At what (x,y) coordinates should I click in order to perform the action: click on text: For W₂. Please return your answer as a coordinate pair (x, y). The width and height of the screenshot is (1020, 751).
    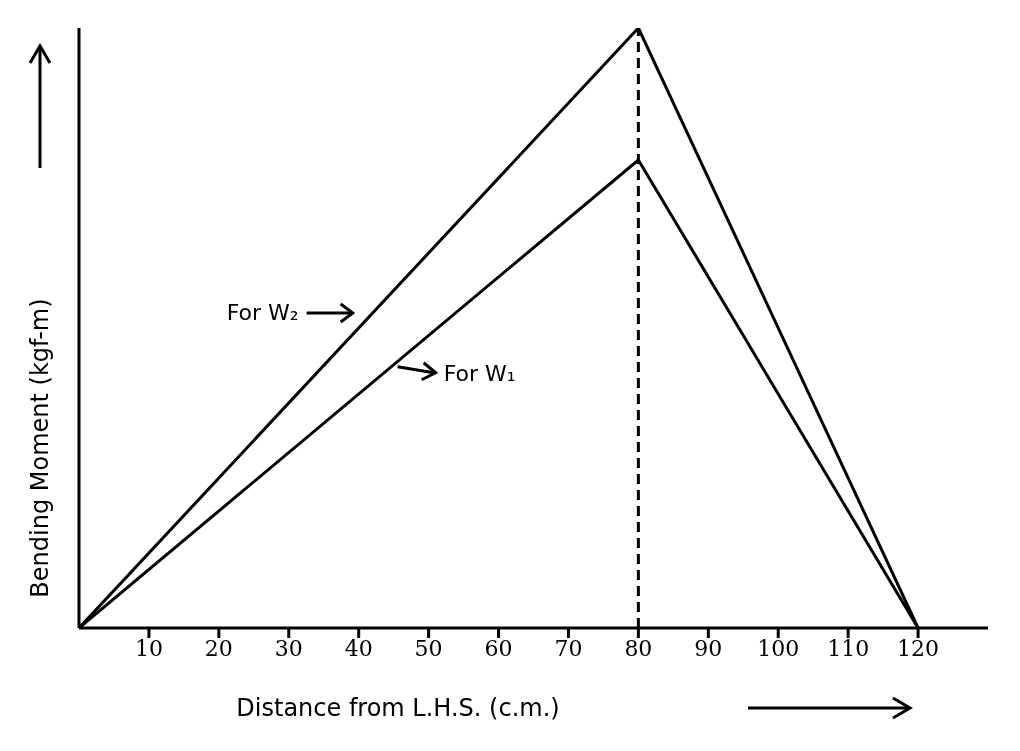
    Looking at the image, I should click on (262, 312).